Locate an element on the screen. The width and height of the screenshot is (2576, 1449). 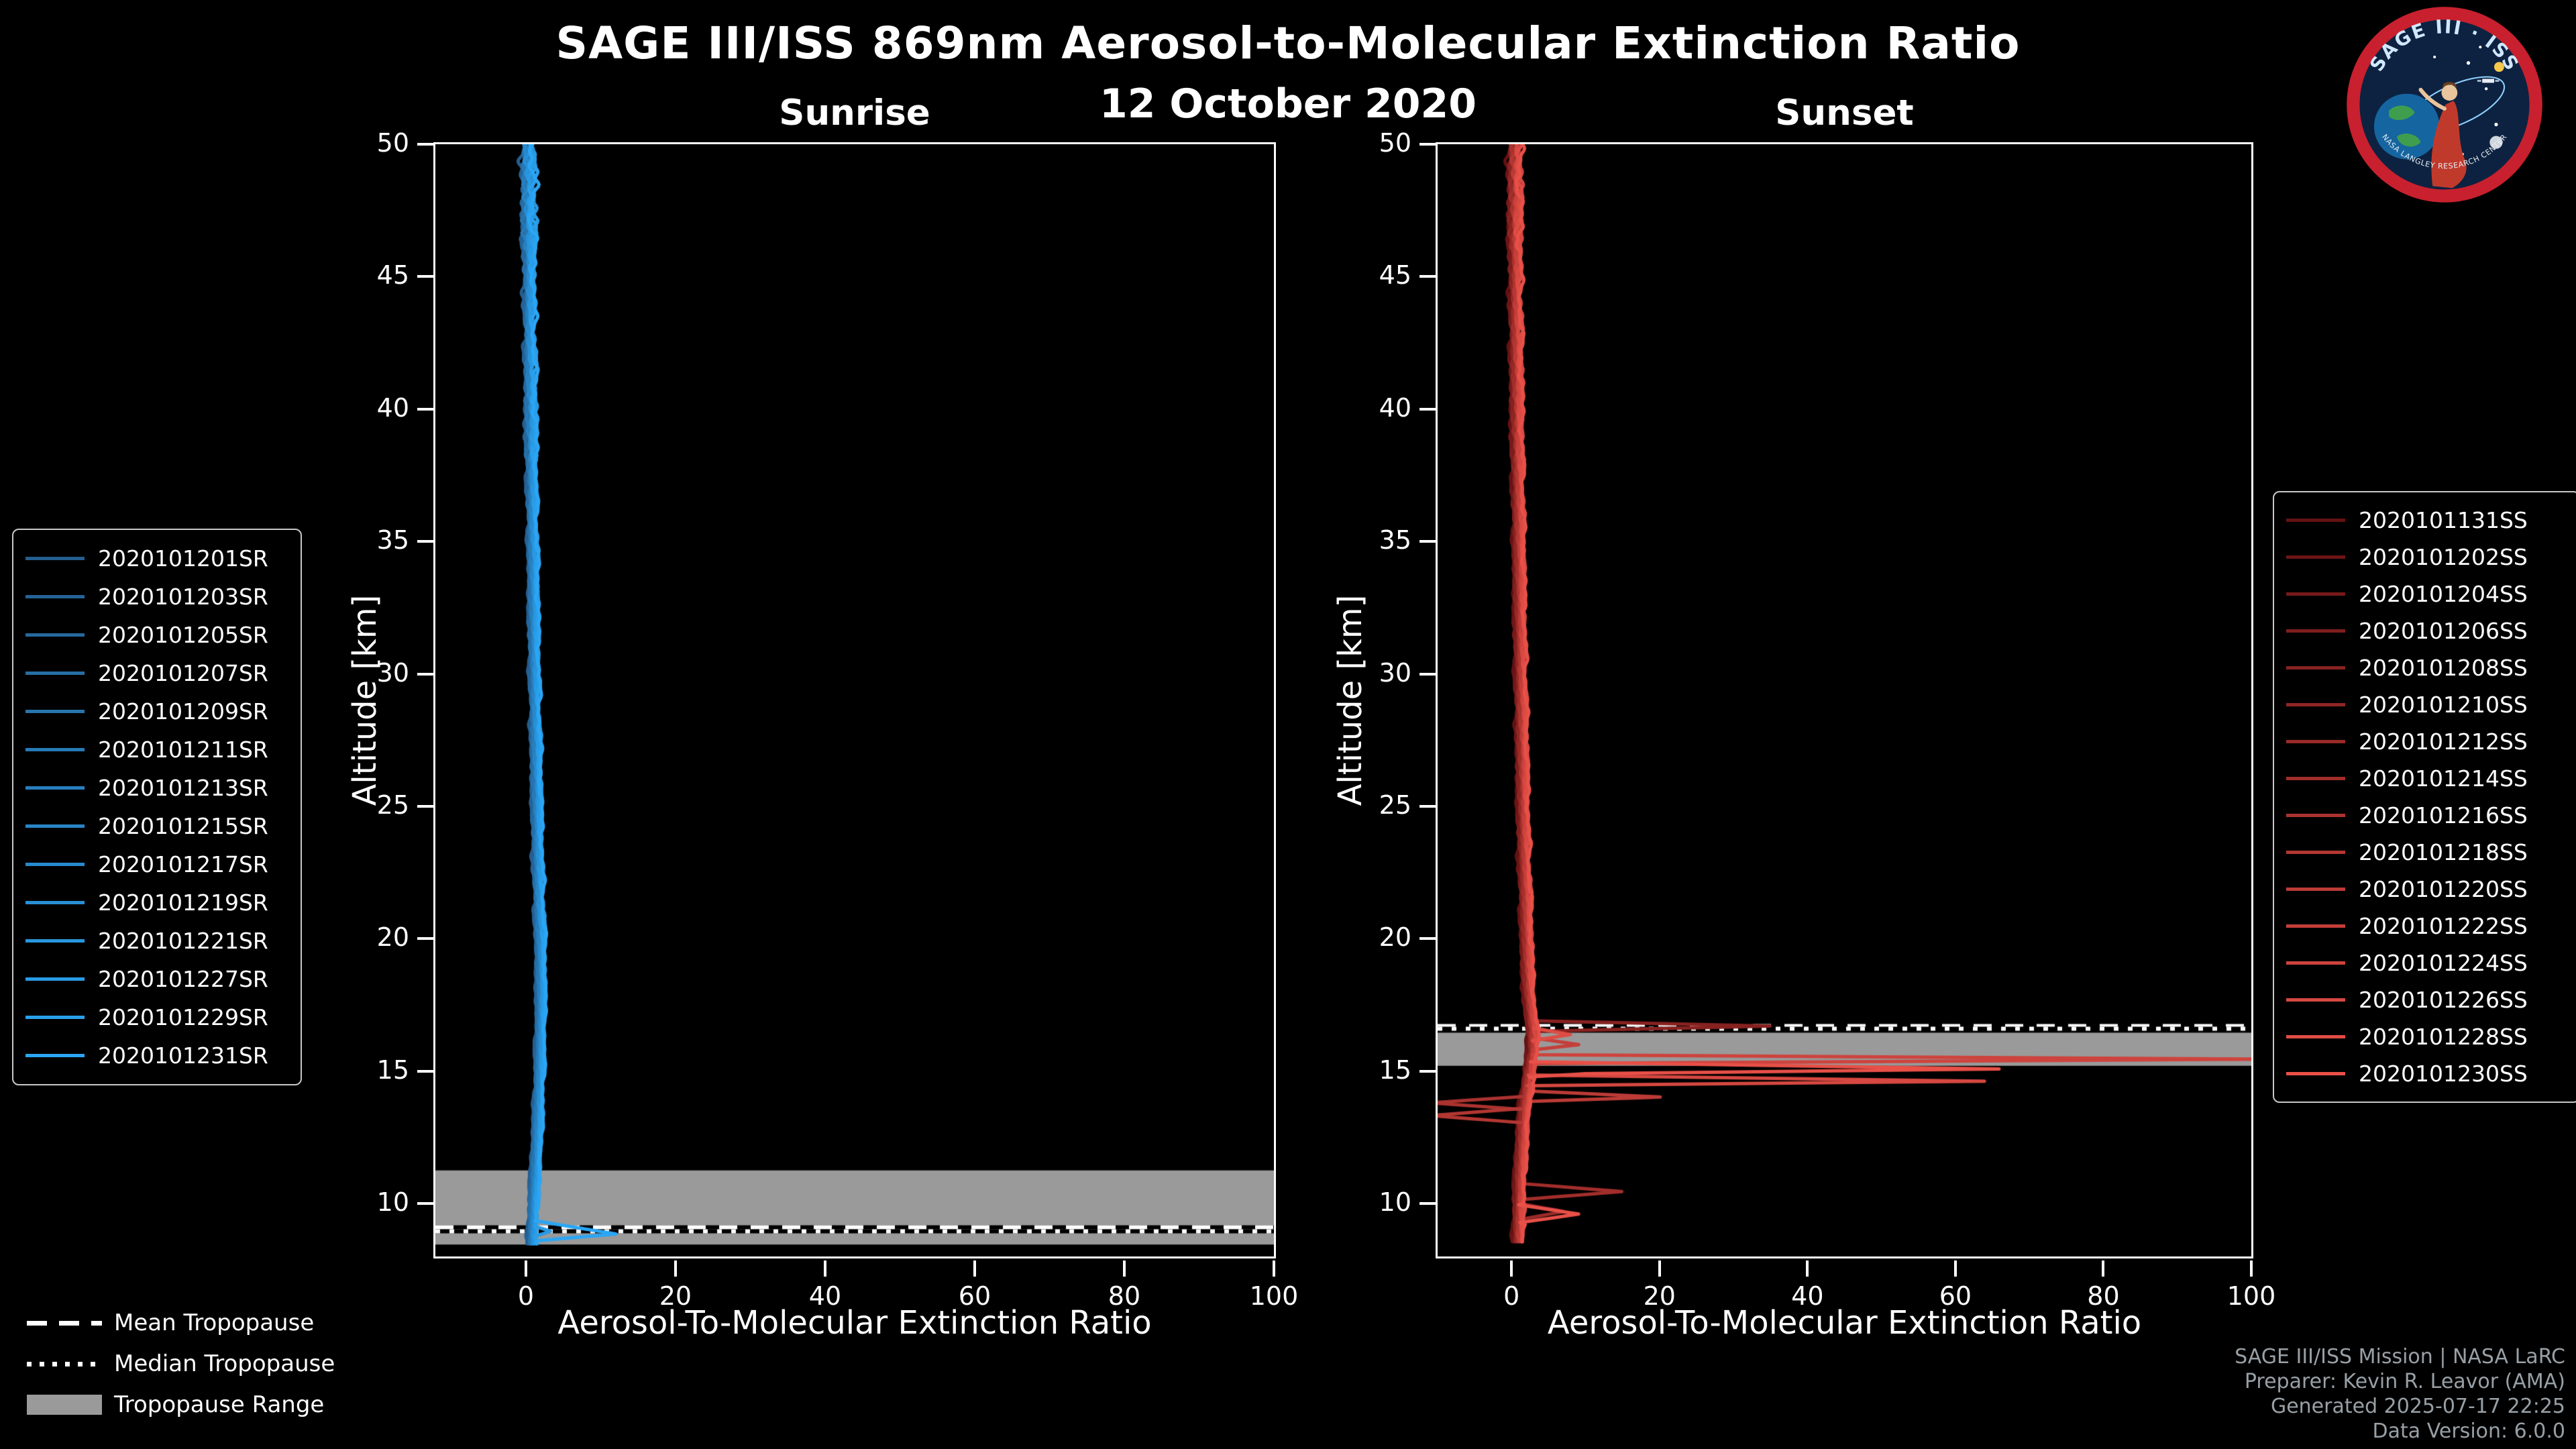
legend-item-label: 2020101231SR is located at coordinates (183, 1055).